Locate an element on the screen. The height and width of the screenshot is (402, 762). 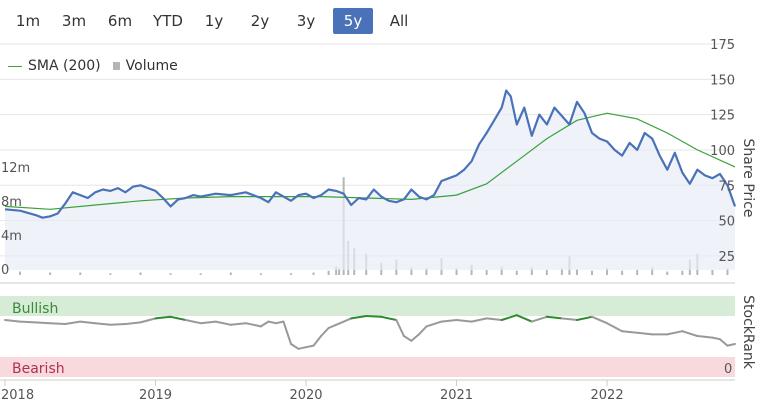
range-button-6m: 6m is located at coordinates (120, 21).